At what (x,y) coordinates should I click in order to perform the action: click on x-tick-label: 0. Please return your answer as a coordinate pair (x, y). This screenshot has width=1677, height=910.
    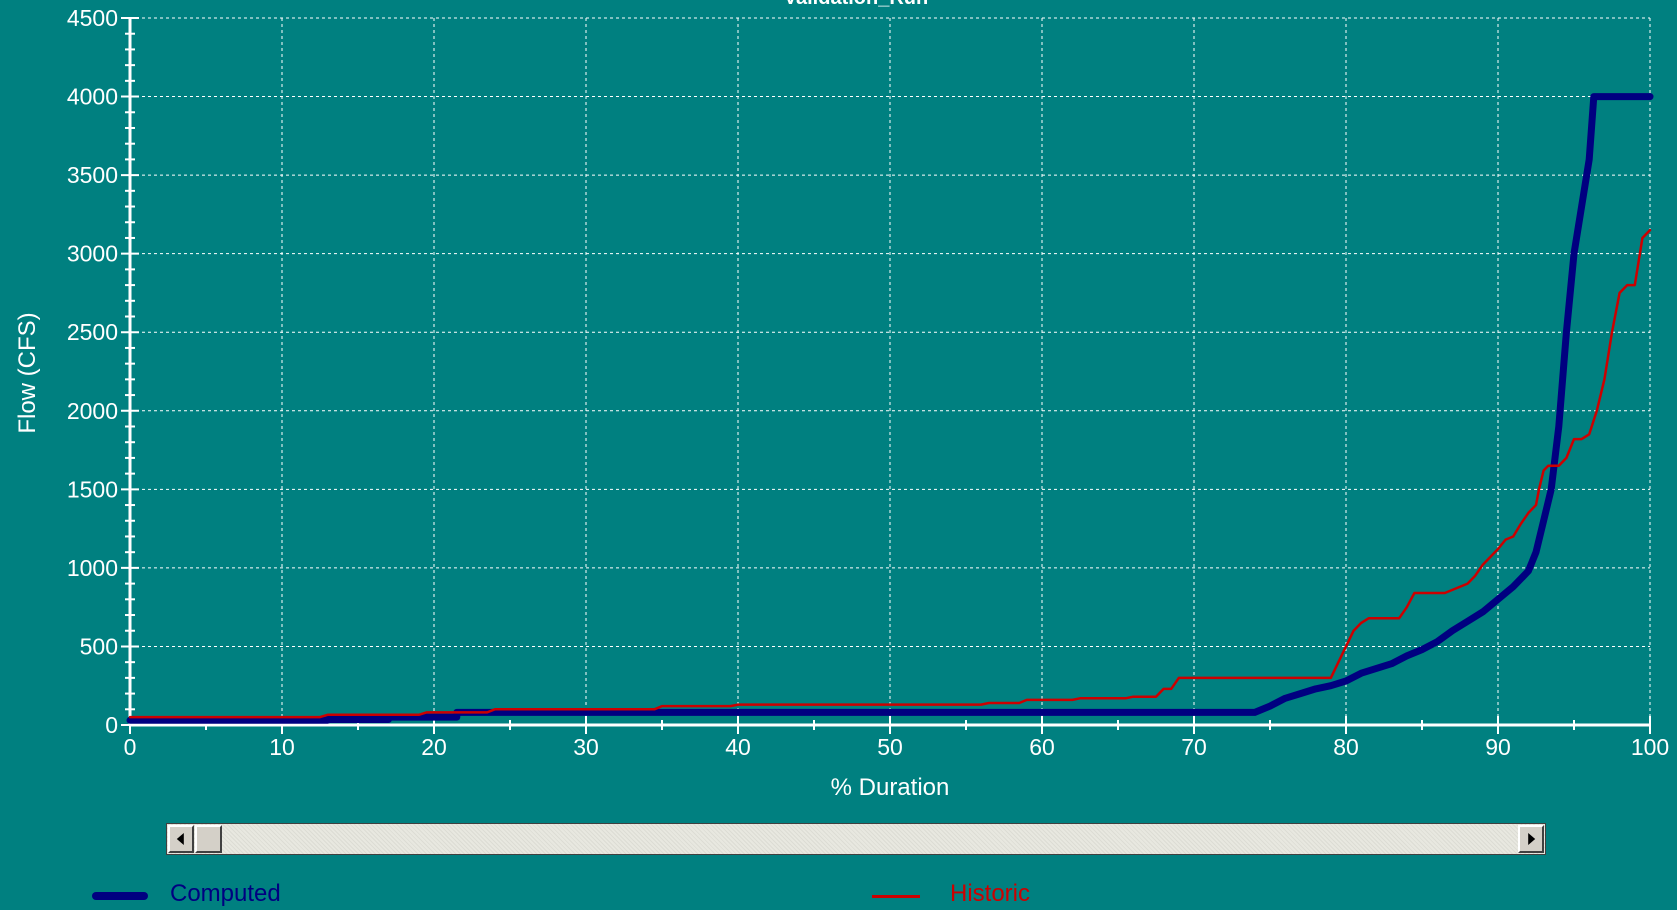
    Looking at the image, I should click on (130, 747).